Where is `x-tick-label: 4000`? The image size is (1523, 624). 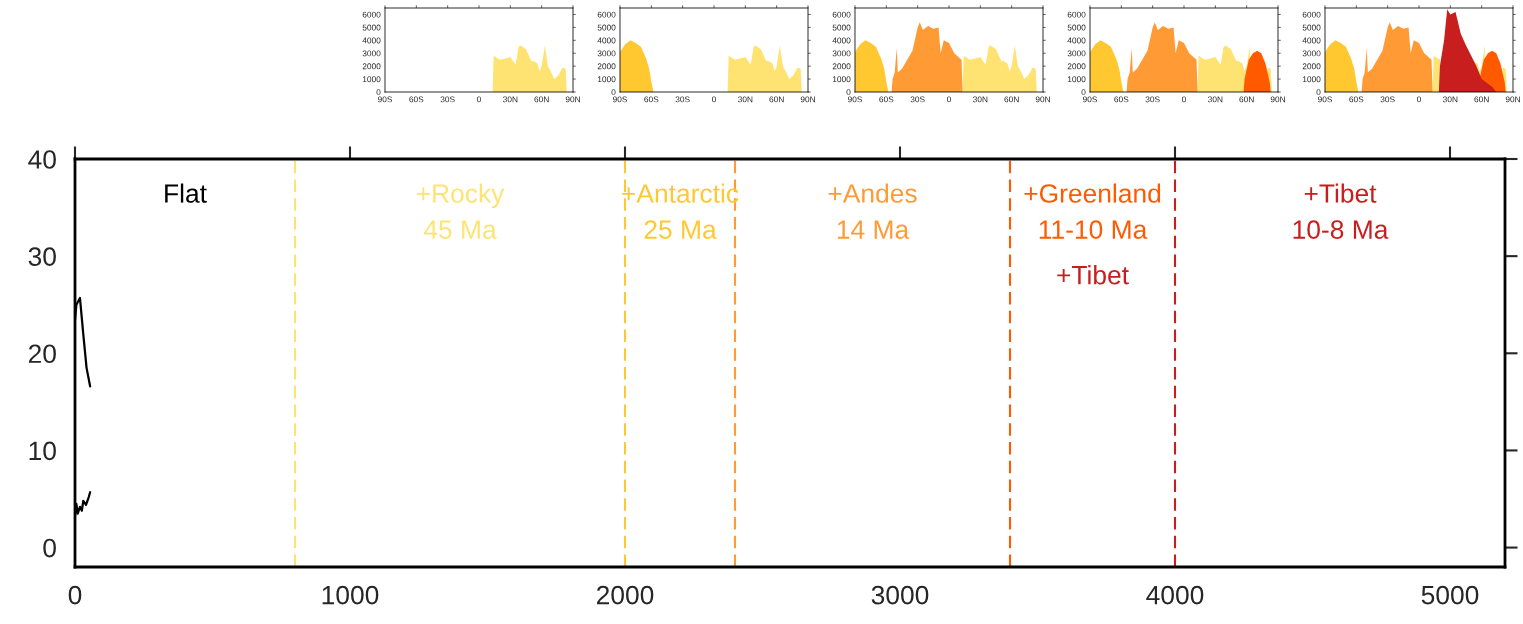
x-tick-label: 4000 is located at coordinates (1175, 595).